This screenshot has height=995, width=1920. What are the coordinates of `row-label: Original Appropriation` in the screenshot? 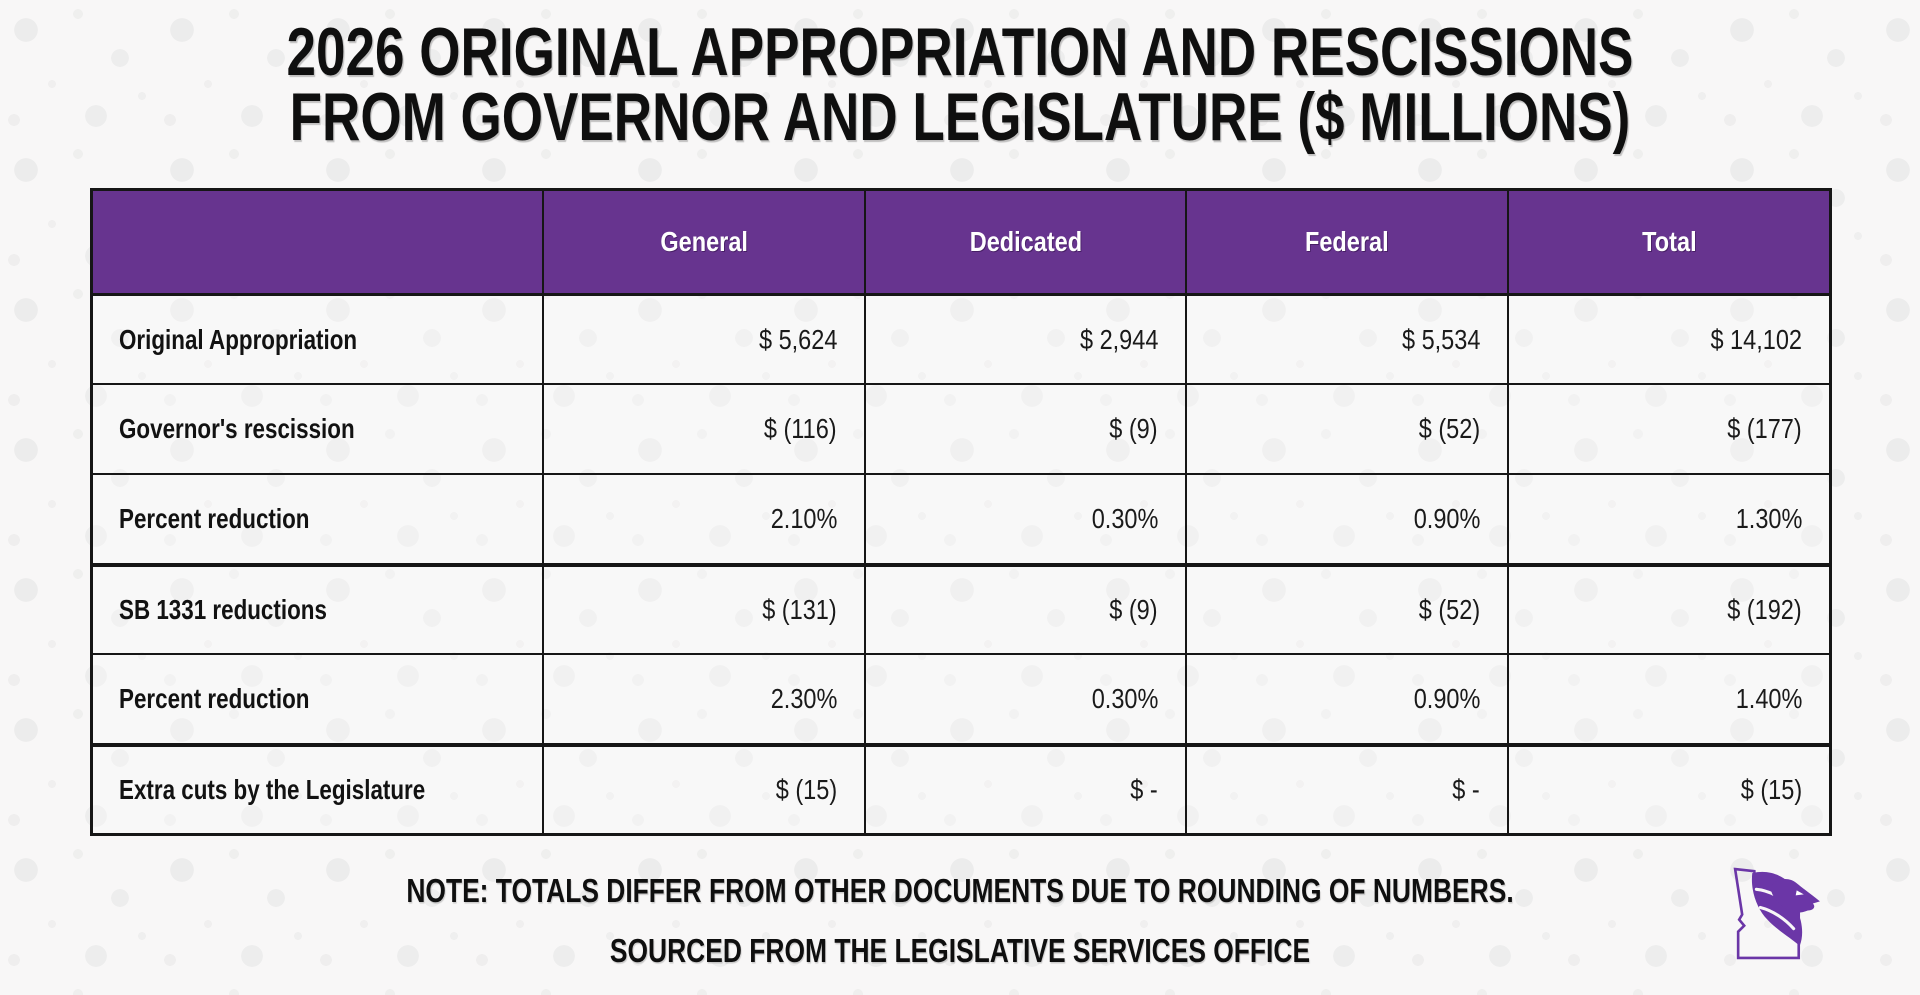 It's located at (238, 339).